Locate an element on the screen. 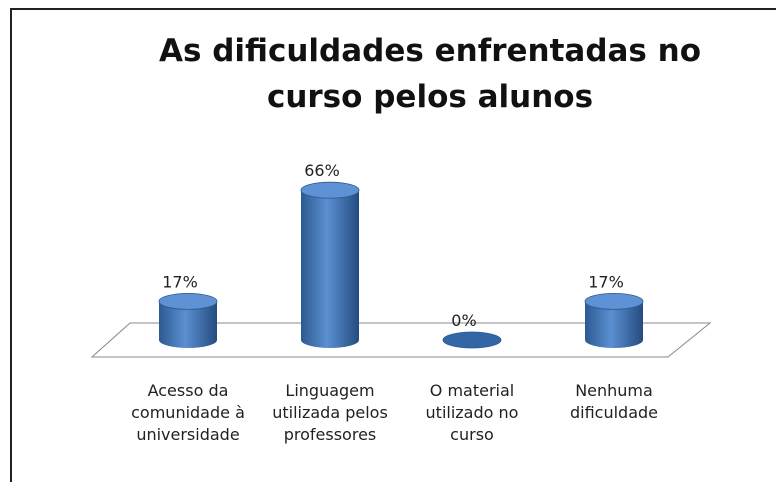 The image size is (778, 484). x-tick-label: Acesso da comunidade à universidade is located at coordinates (188, 412).